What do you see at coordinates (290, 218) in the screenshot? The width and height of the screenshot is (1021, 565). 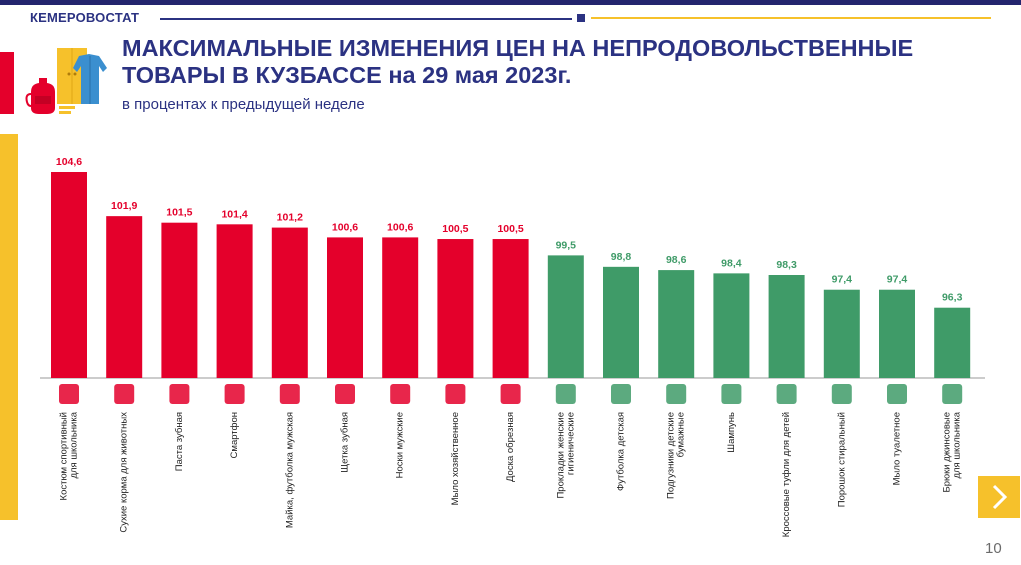 I see `bar-value-label: 101,2` at bounding box center [290, 218].